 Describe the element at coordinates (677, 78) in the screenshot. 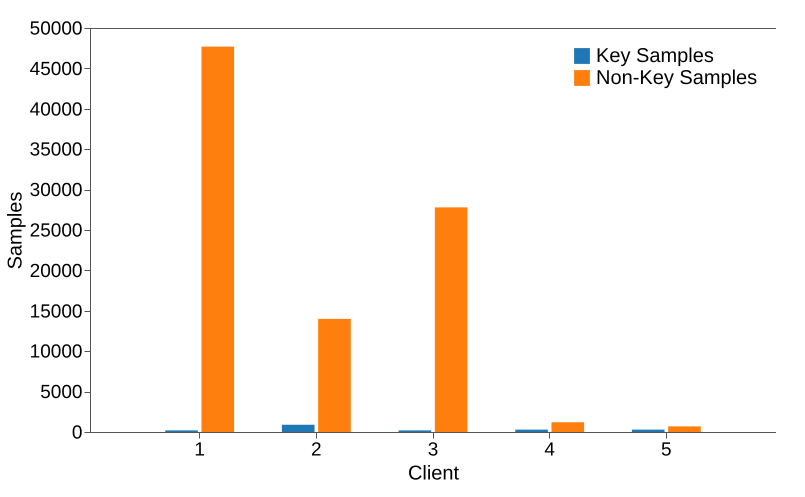

I see `legend-label: Non-Key Samples` at that location.